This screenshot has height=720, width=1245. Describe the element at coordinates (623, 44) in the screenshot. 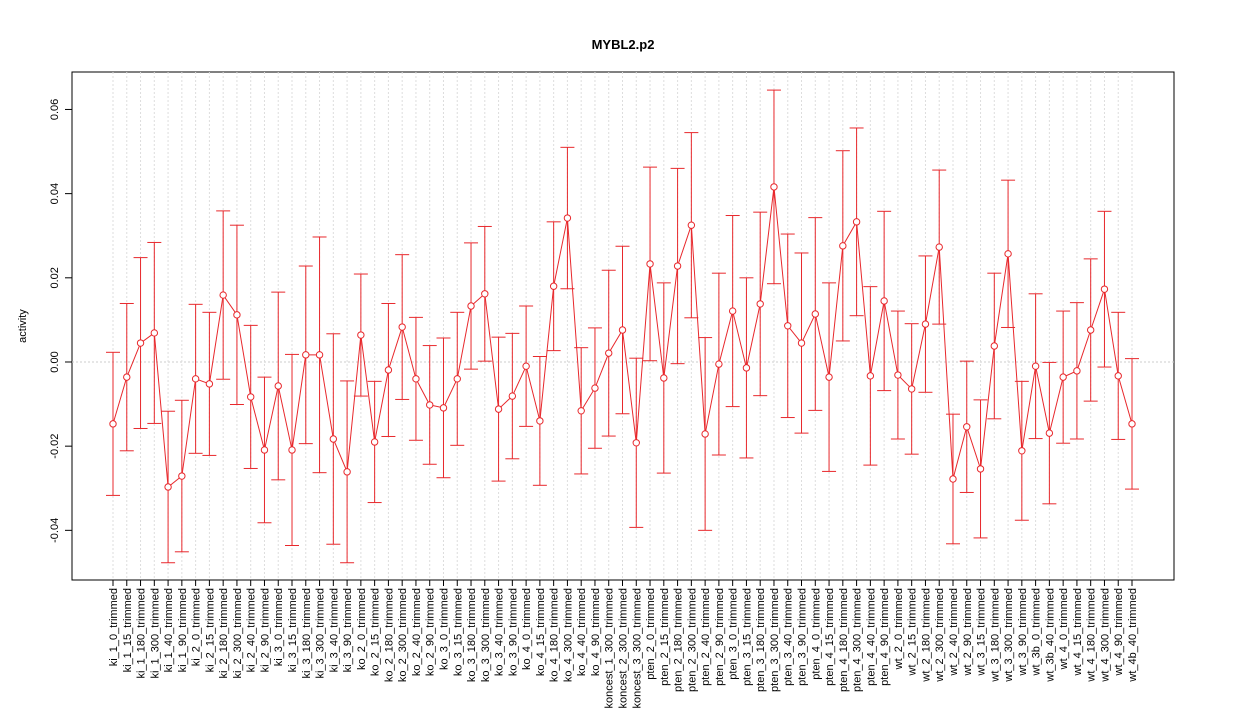

I see `chart-title: MYBL2.p2` at that location.